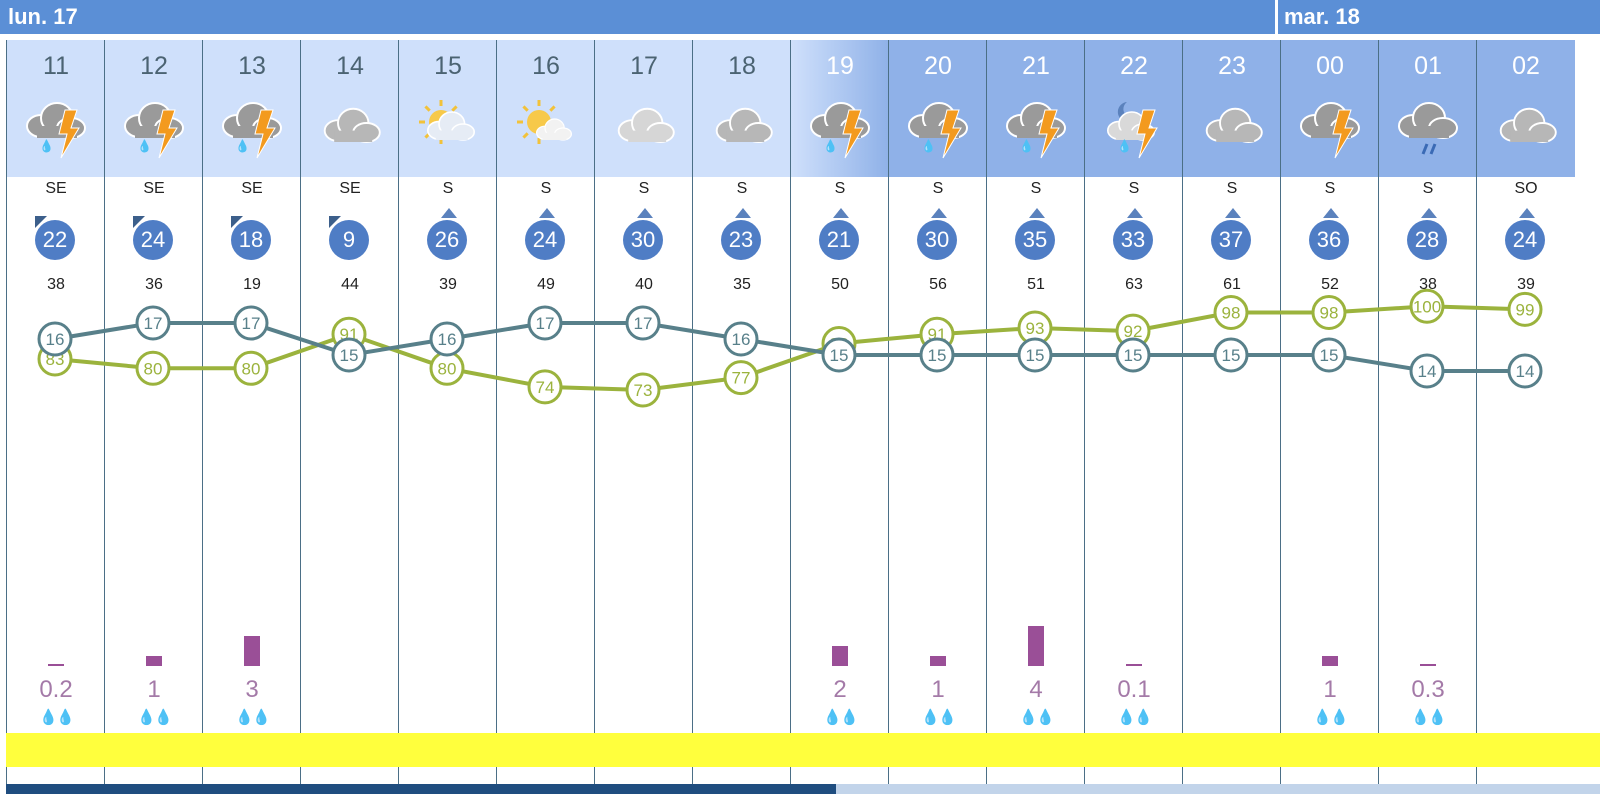 The image size is (1600, 794). Describe the element at coordinates (1428, 689) in the screenshot. I see `precipitation-value: 0.3` at that location.